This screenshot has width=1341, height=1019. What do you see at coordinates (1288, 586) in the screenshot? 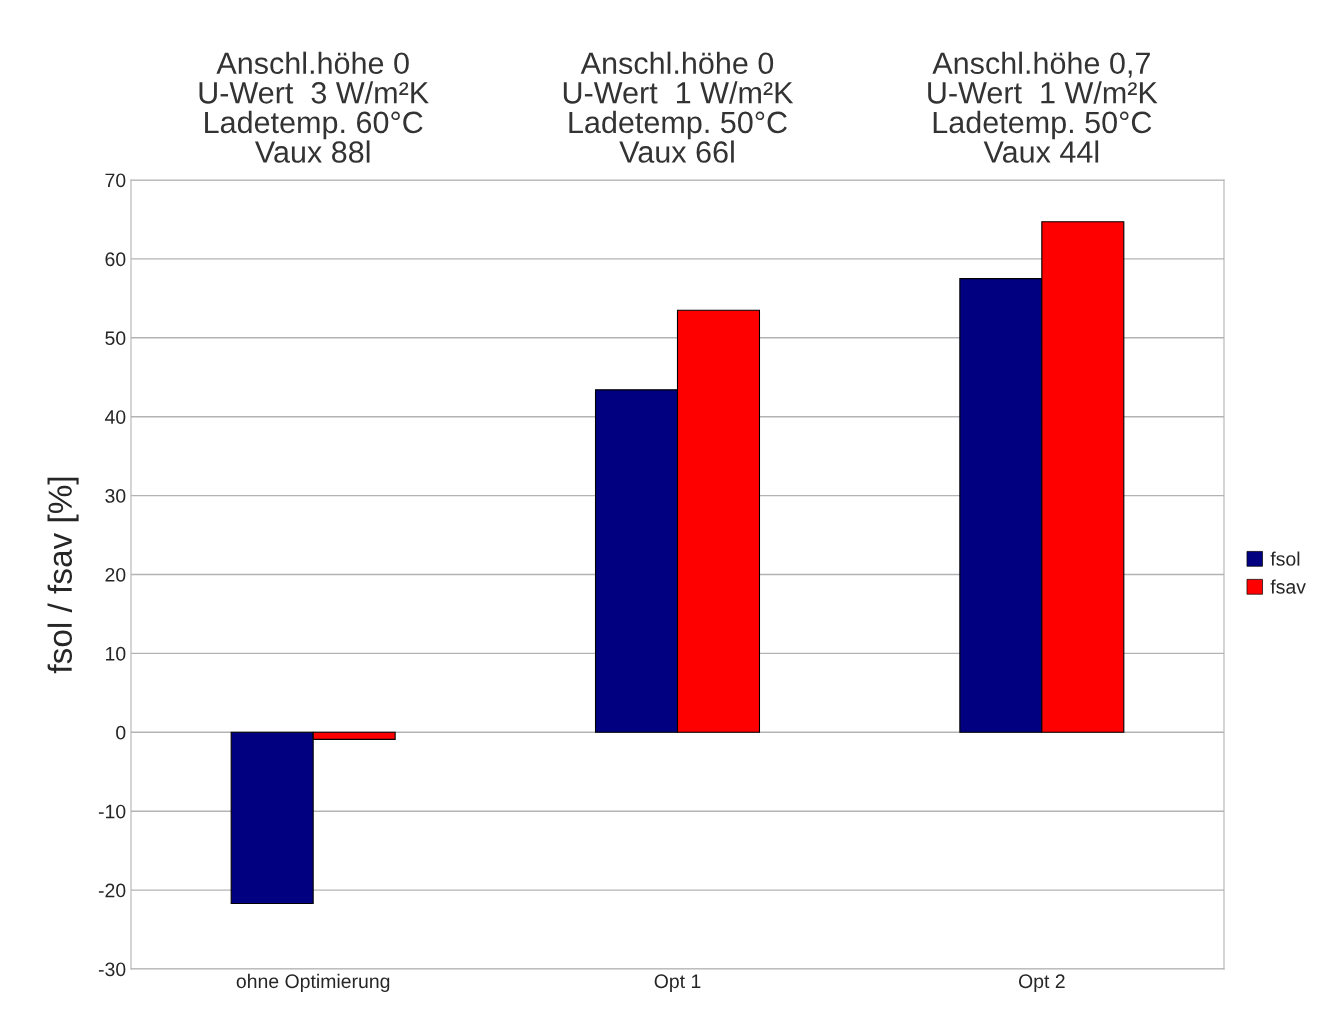
I see `legend-label: fsav` at bounding box center [1288, 586].